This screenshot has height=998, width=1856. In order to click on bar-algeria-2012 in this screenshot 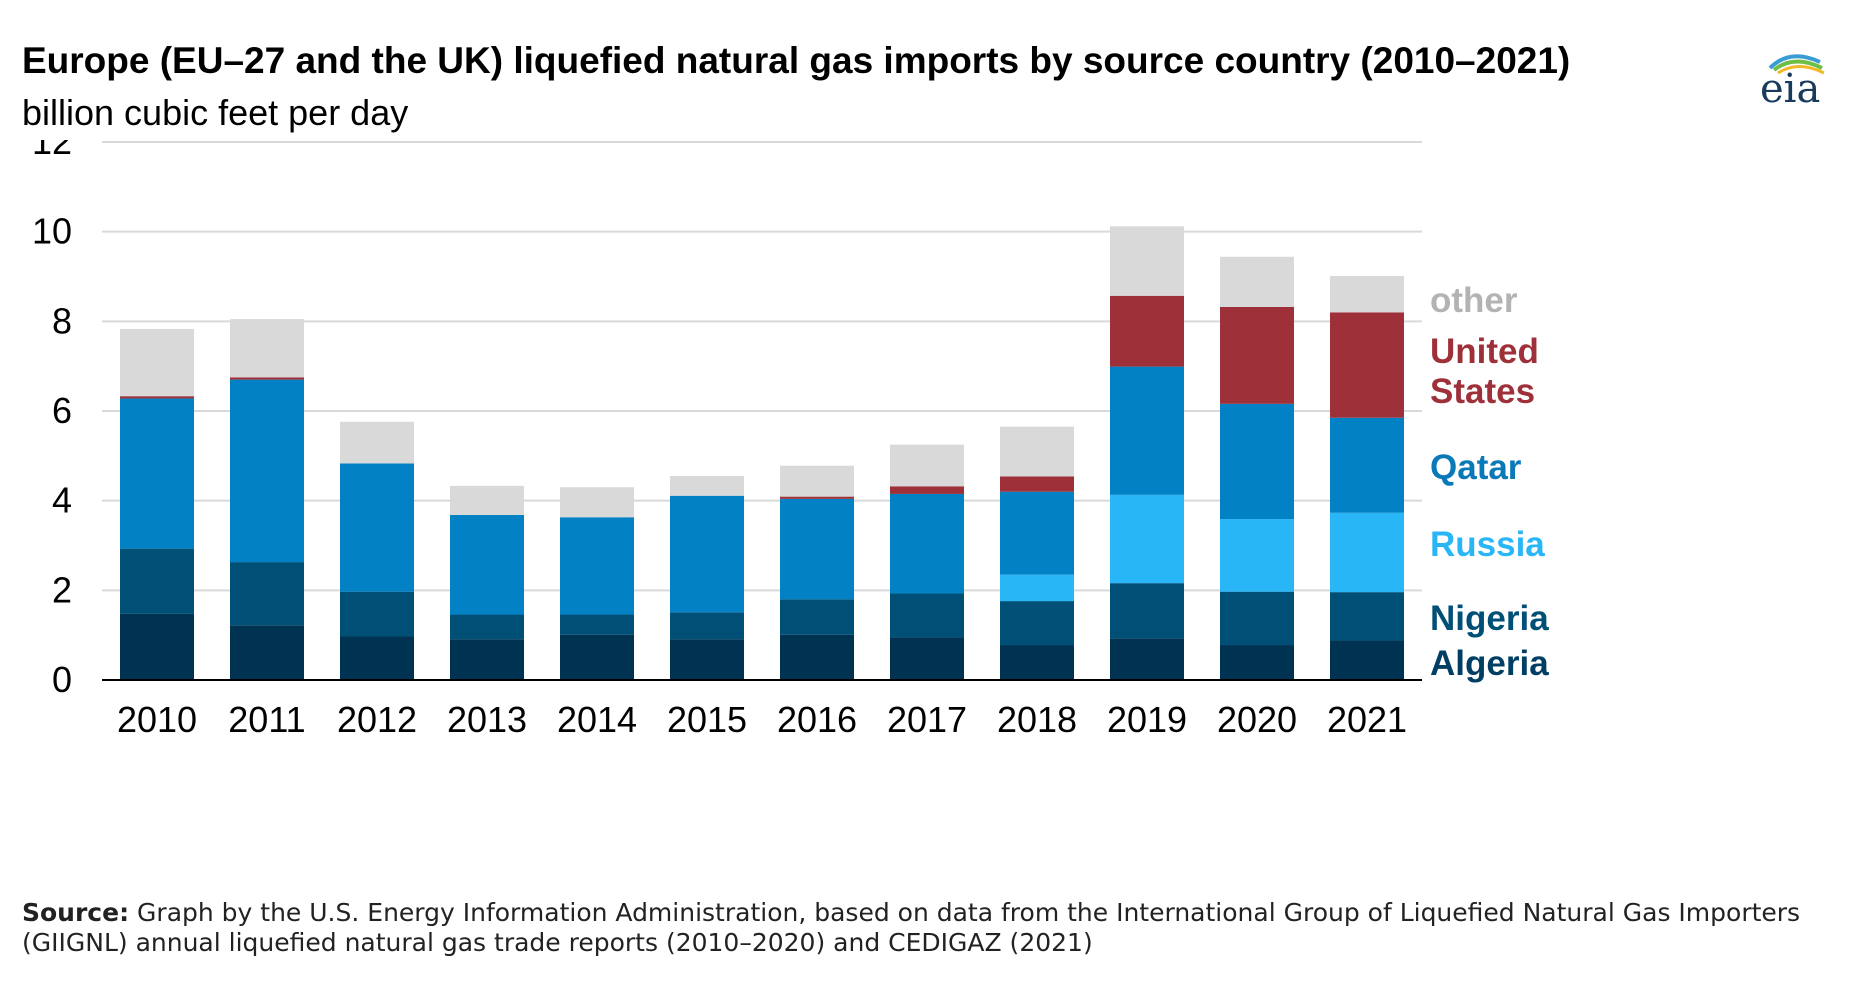, I will do `click(377, 658)`.